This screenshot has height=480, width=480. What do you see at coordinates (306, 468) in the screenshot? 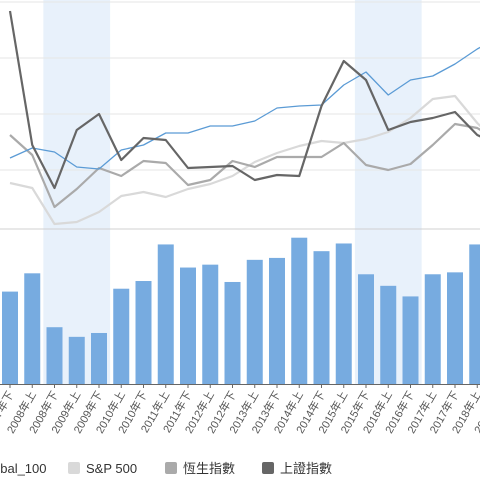
I see `legend-label-4: 上證指數` at bounding box center [306, 468].